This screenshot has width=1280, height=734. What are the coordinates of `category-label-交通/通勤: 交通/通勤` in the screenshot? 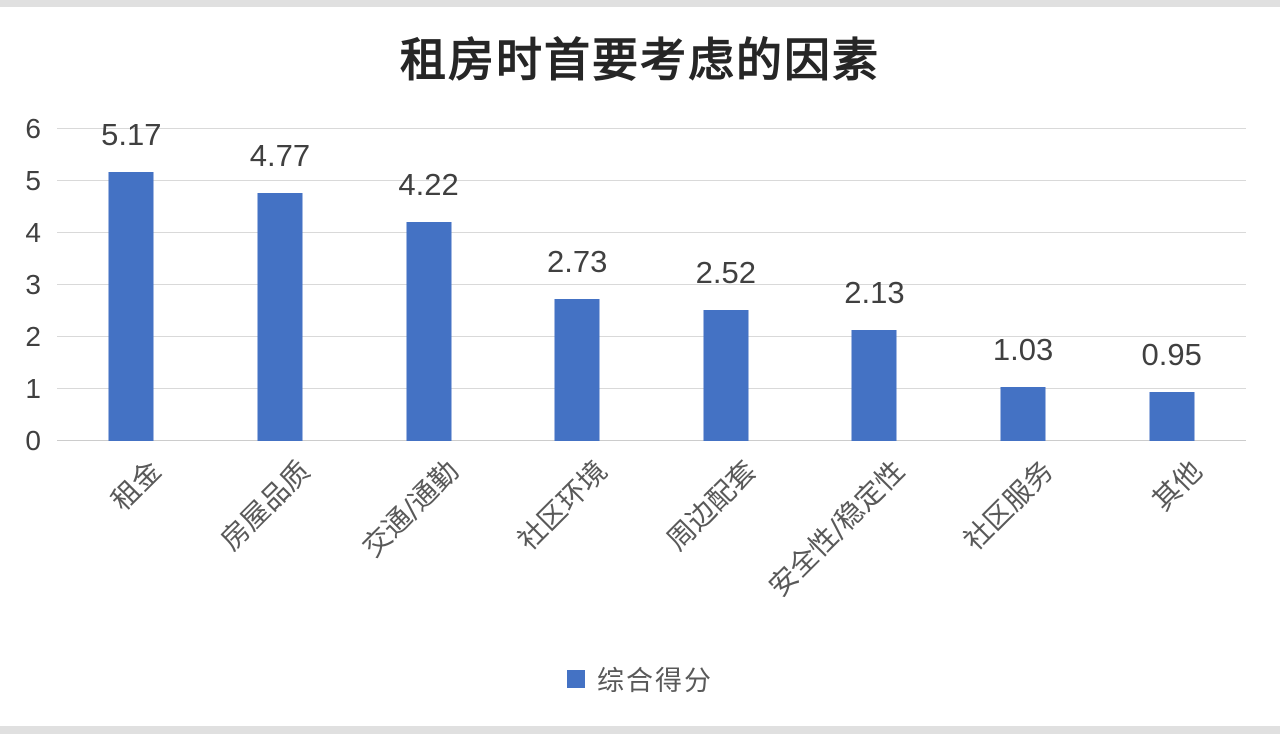 It's located at (410, 509).